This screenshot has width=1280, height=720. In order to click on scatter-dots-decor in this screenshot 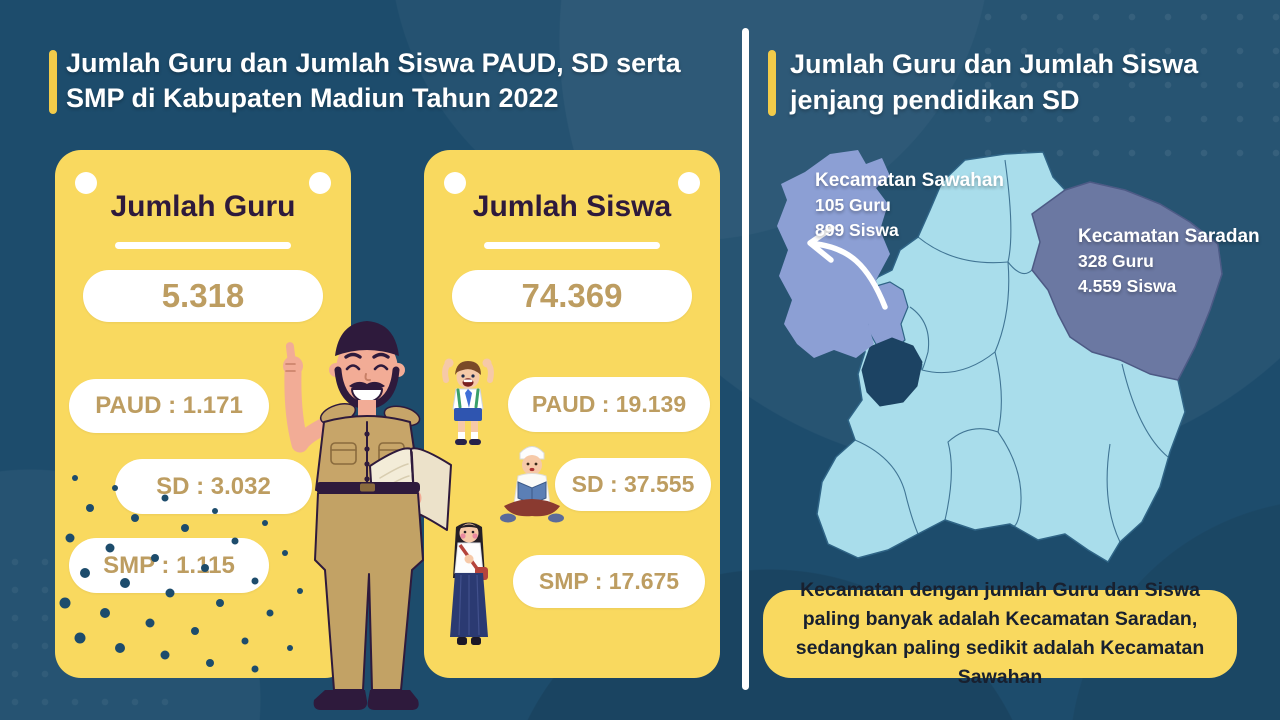, I will do `click(181, 574)`.